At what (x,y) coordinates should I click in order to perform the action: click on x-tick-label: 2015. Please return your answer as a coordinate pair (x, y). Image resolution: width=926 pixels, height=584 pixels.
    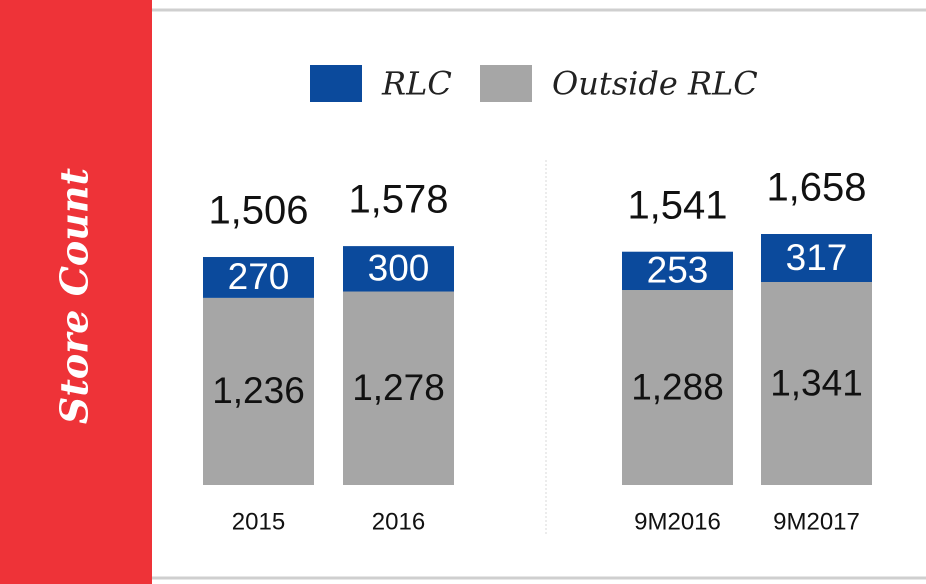
    Looking at the image, I should click on (258, 521).